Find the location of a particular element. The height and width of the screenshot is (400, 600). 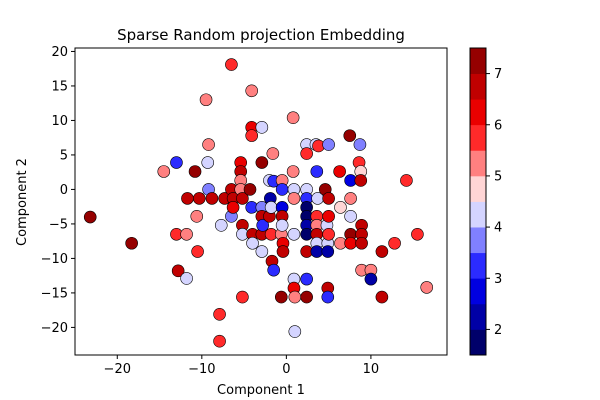

y-tick-label: 5 is located at coordinates (64, 155).